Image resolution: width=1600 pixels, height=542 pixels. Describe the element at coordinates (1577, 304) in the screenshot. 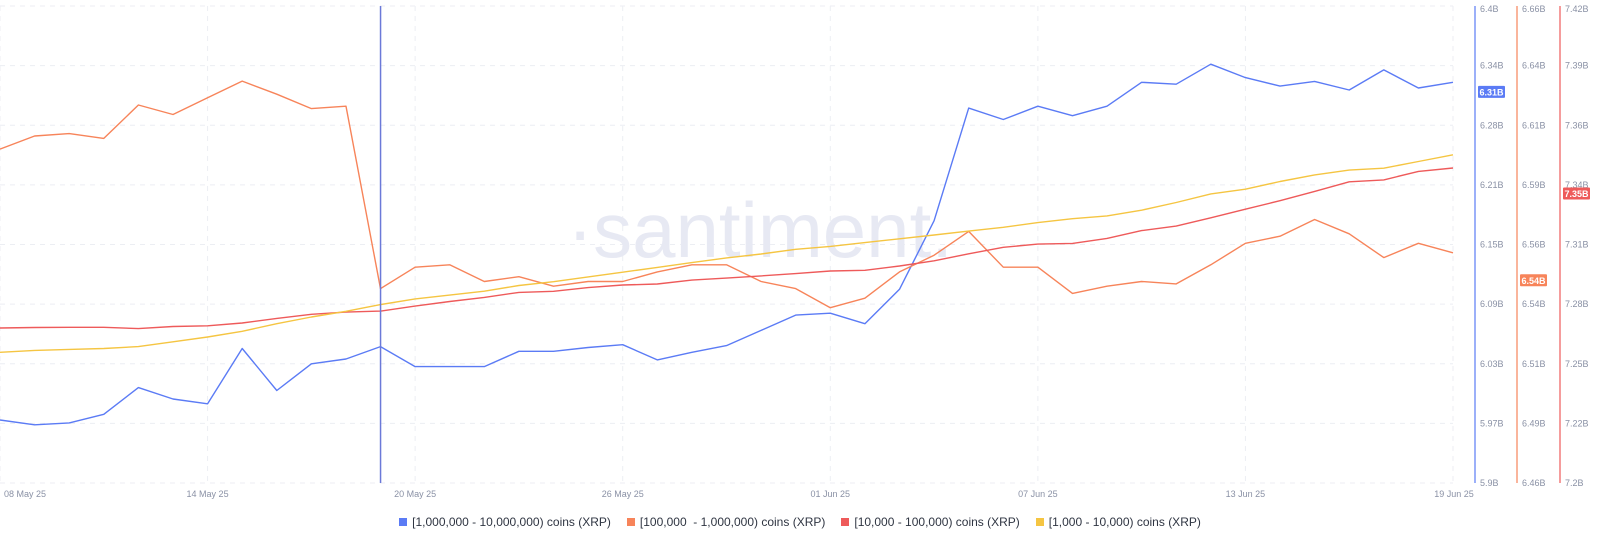

I see `y-tick-label: 7.28B` at that location.